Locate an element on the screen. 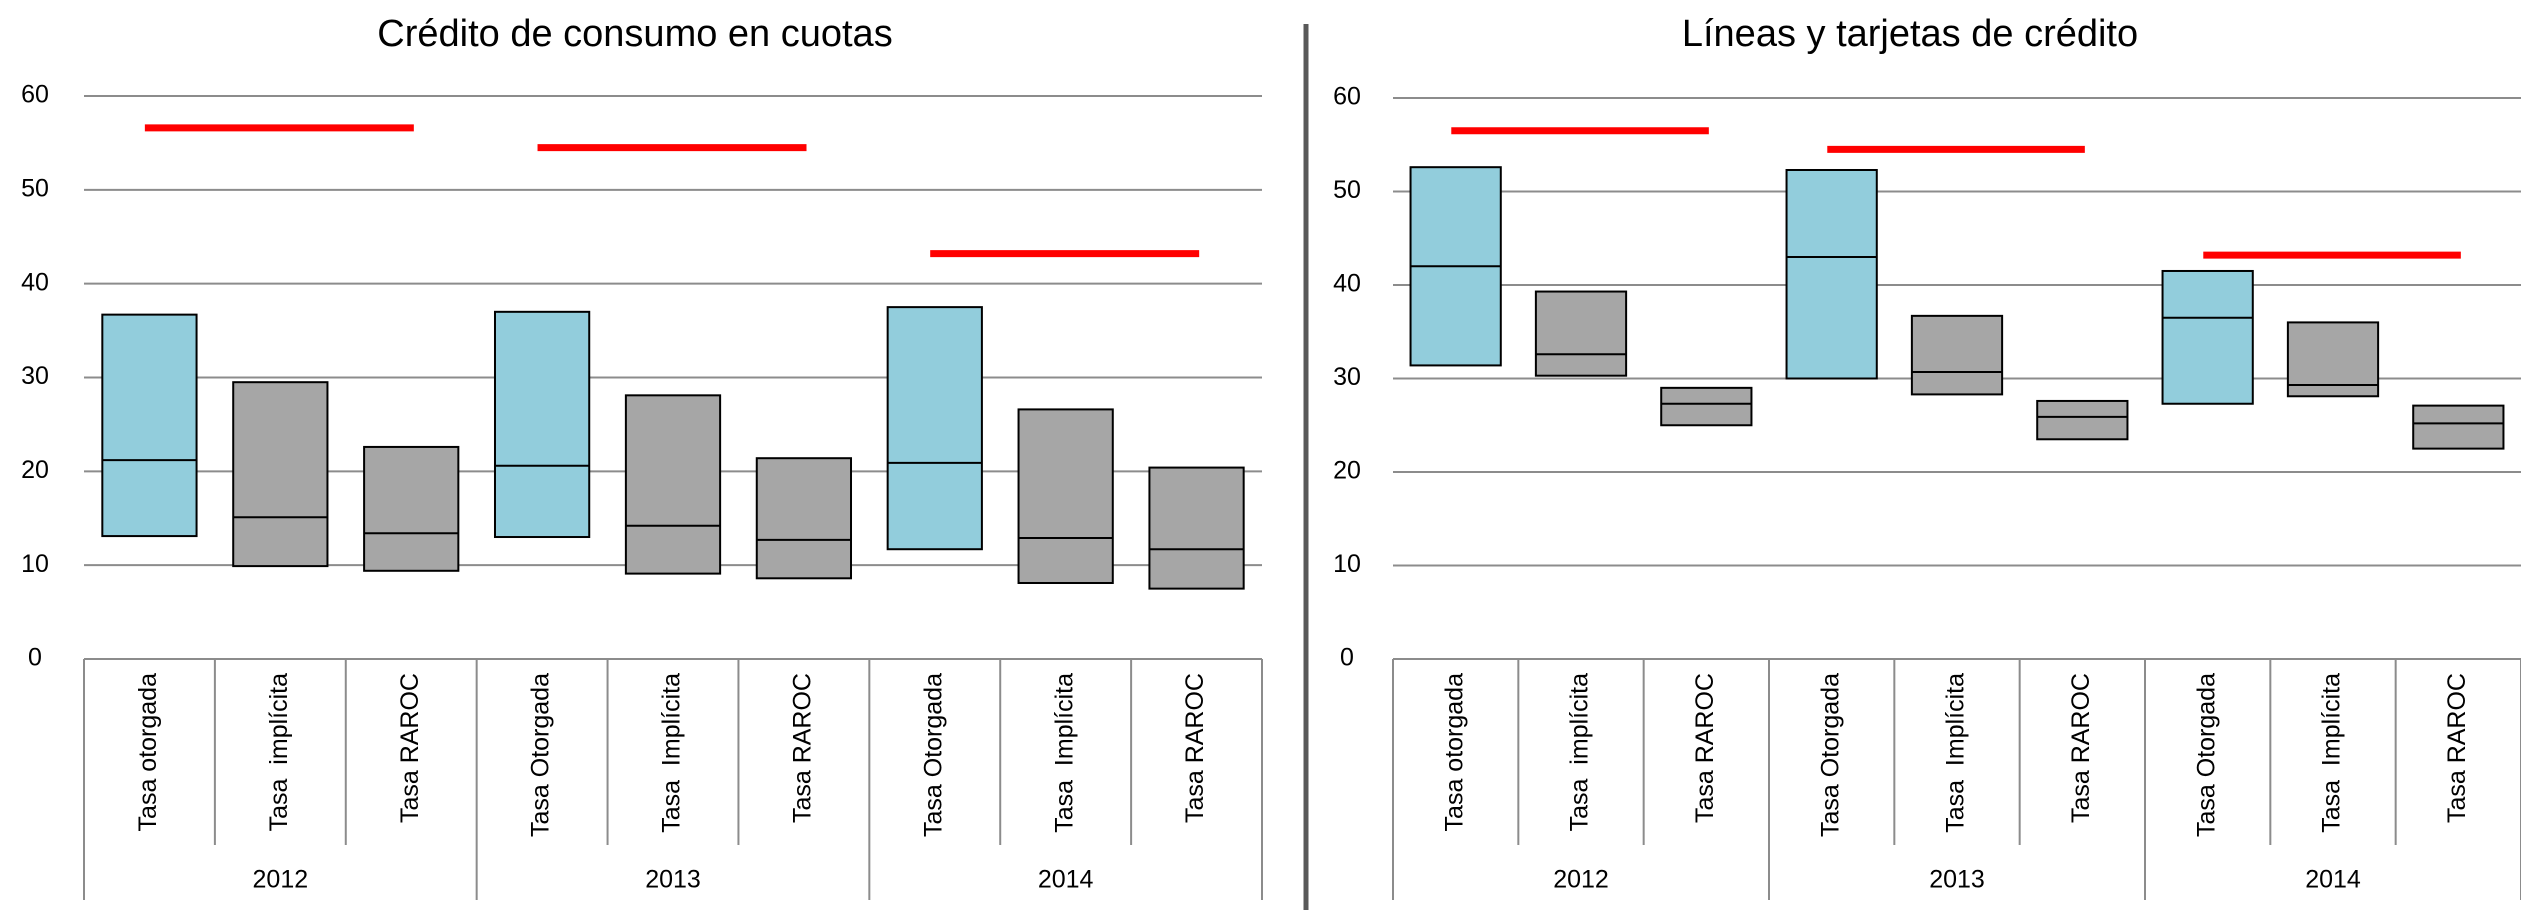  chart-title: Crédito de consumo en cuotas is located at coordinates (634, 34).